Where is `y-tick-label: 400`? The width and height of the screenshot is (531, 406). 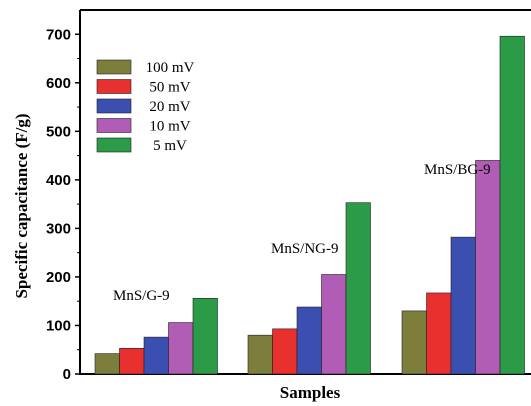
y-tick-label: 400 is located at coordinates (58, 180).